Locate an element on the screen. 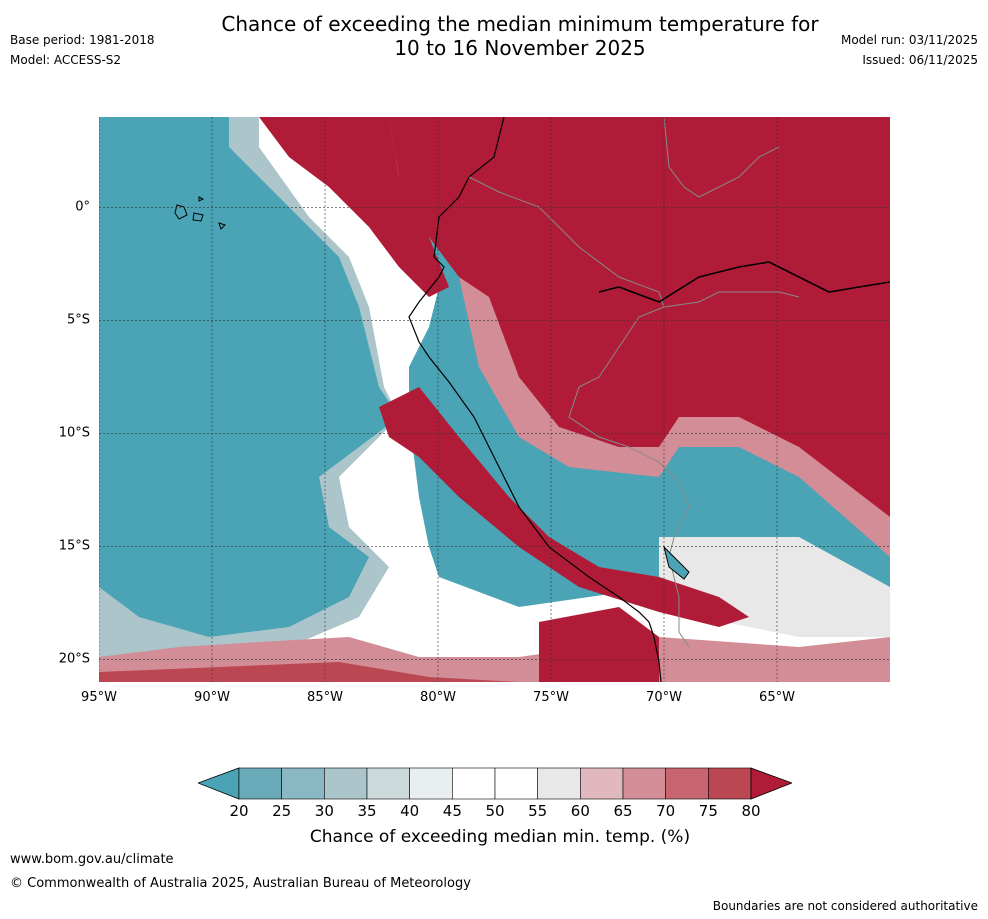 This screenshot has height=919, width=988. inland-red-core is located at coordinates (564, 507).